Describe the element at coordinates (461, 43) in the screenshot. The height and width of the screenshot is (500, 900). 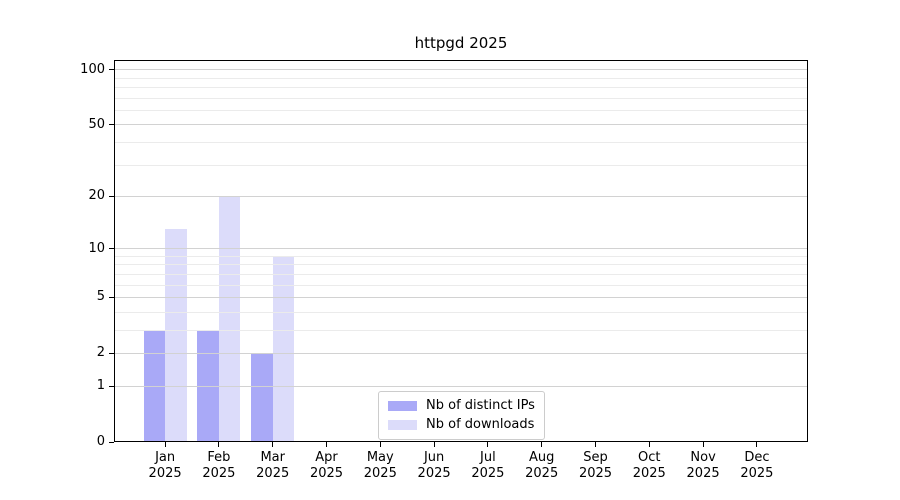
I see `chart-title: httpgd 2025` at that location.